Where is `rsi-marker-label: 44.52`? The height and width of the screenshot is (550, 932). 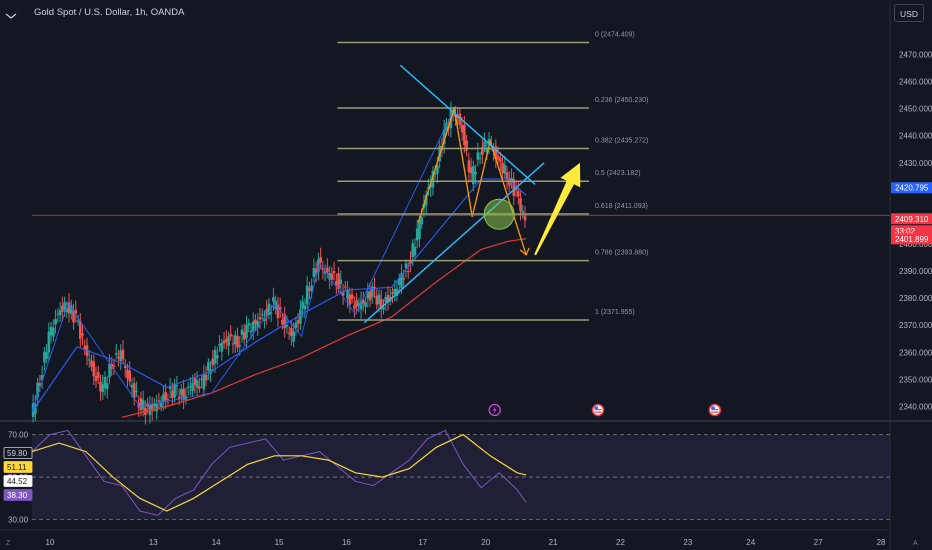 rsi-marker-label: 44.52 is located at coordinates (17, 481).